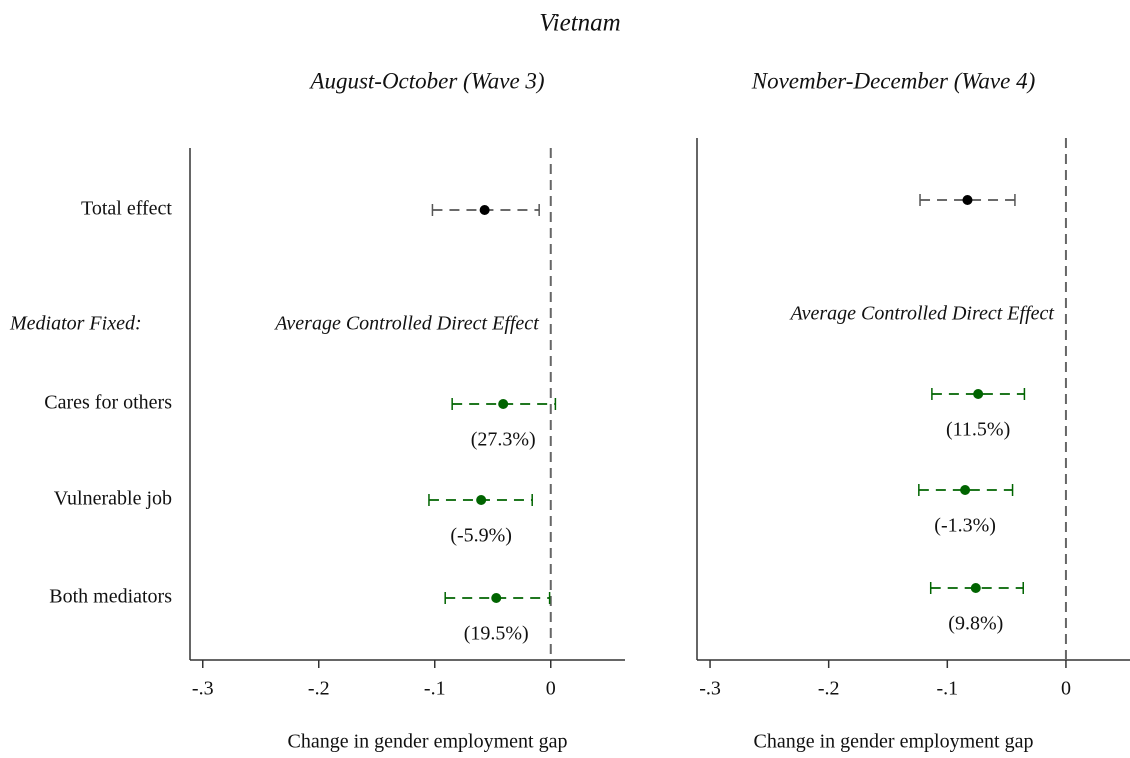 The width and height of the screenshot is (1130, 758). Describe the element at coordinates (965, 526) in the screenshot. I see `mediation-share: (-1.3%)` at that location.